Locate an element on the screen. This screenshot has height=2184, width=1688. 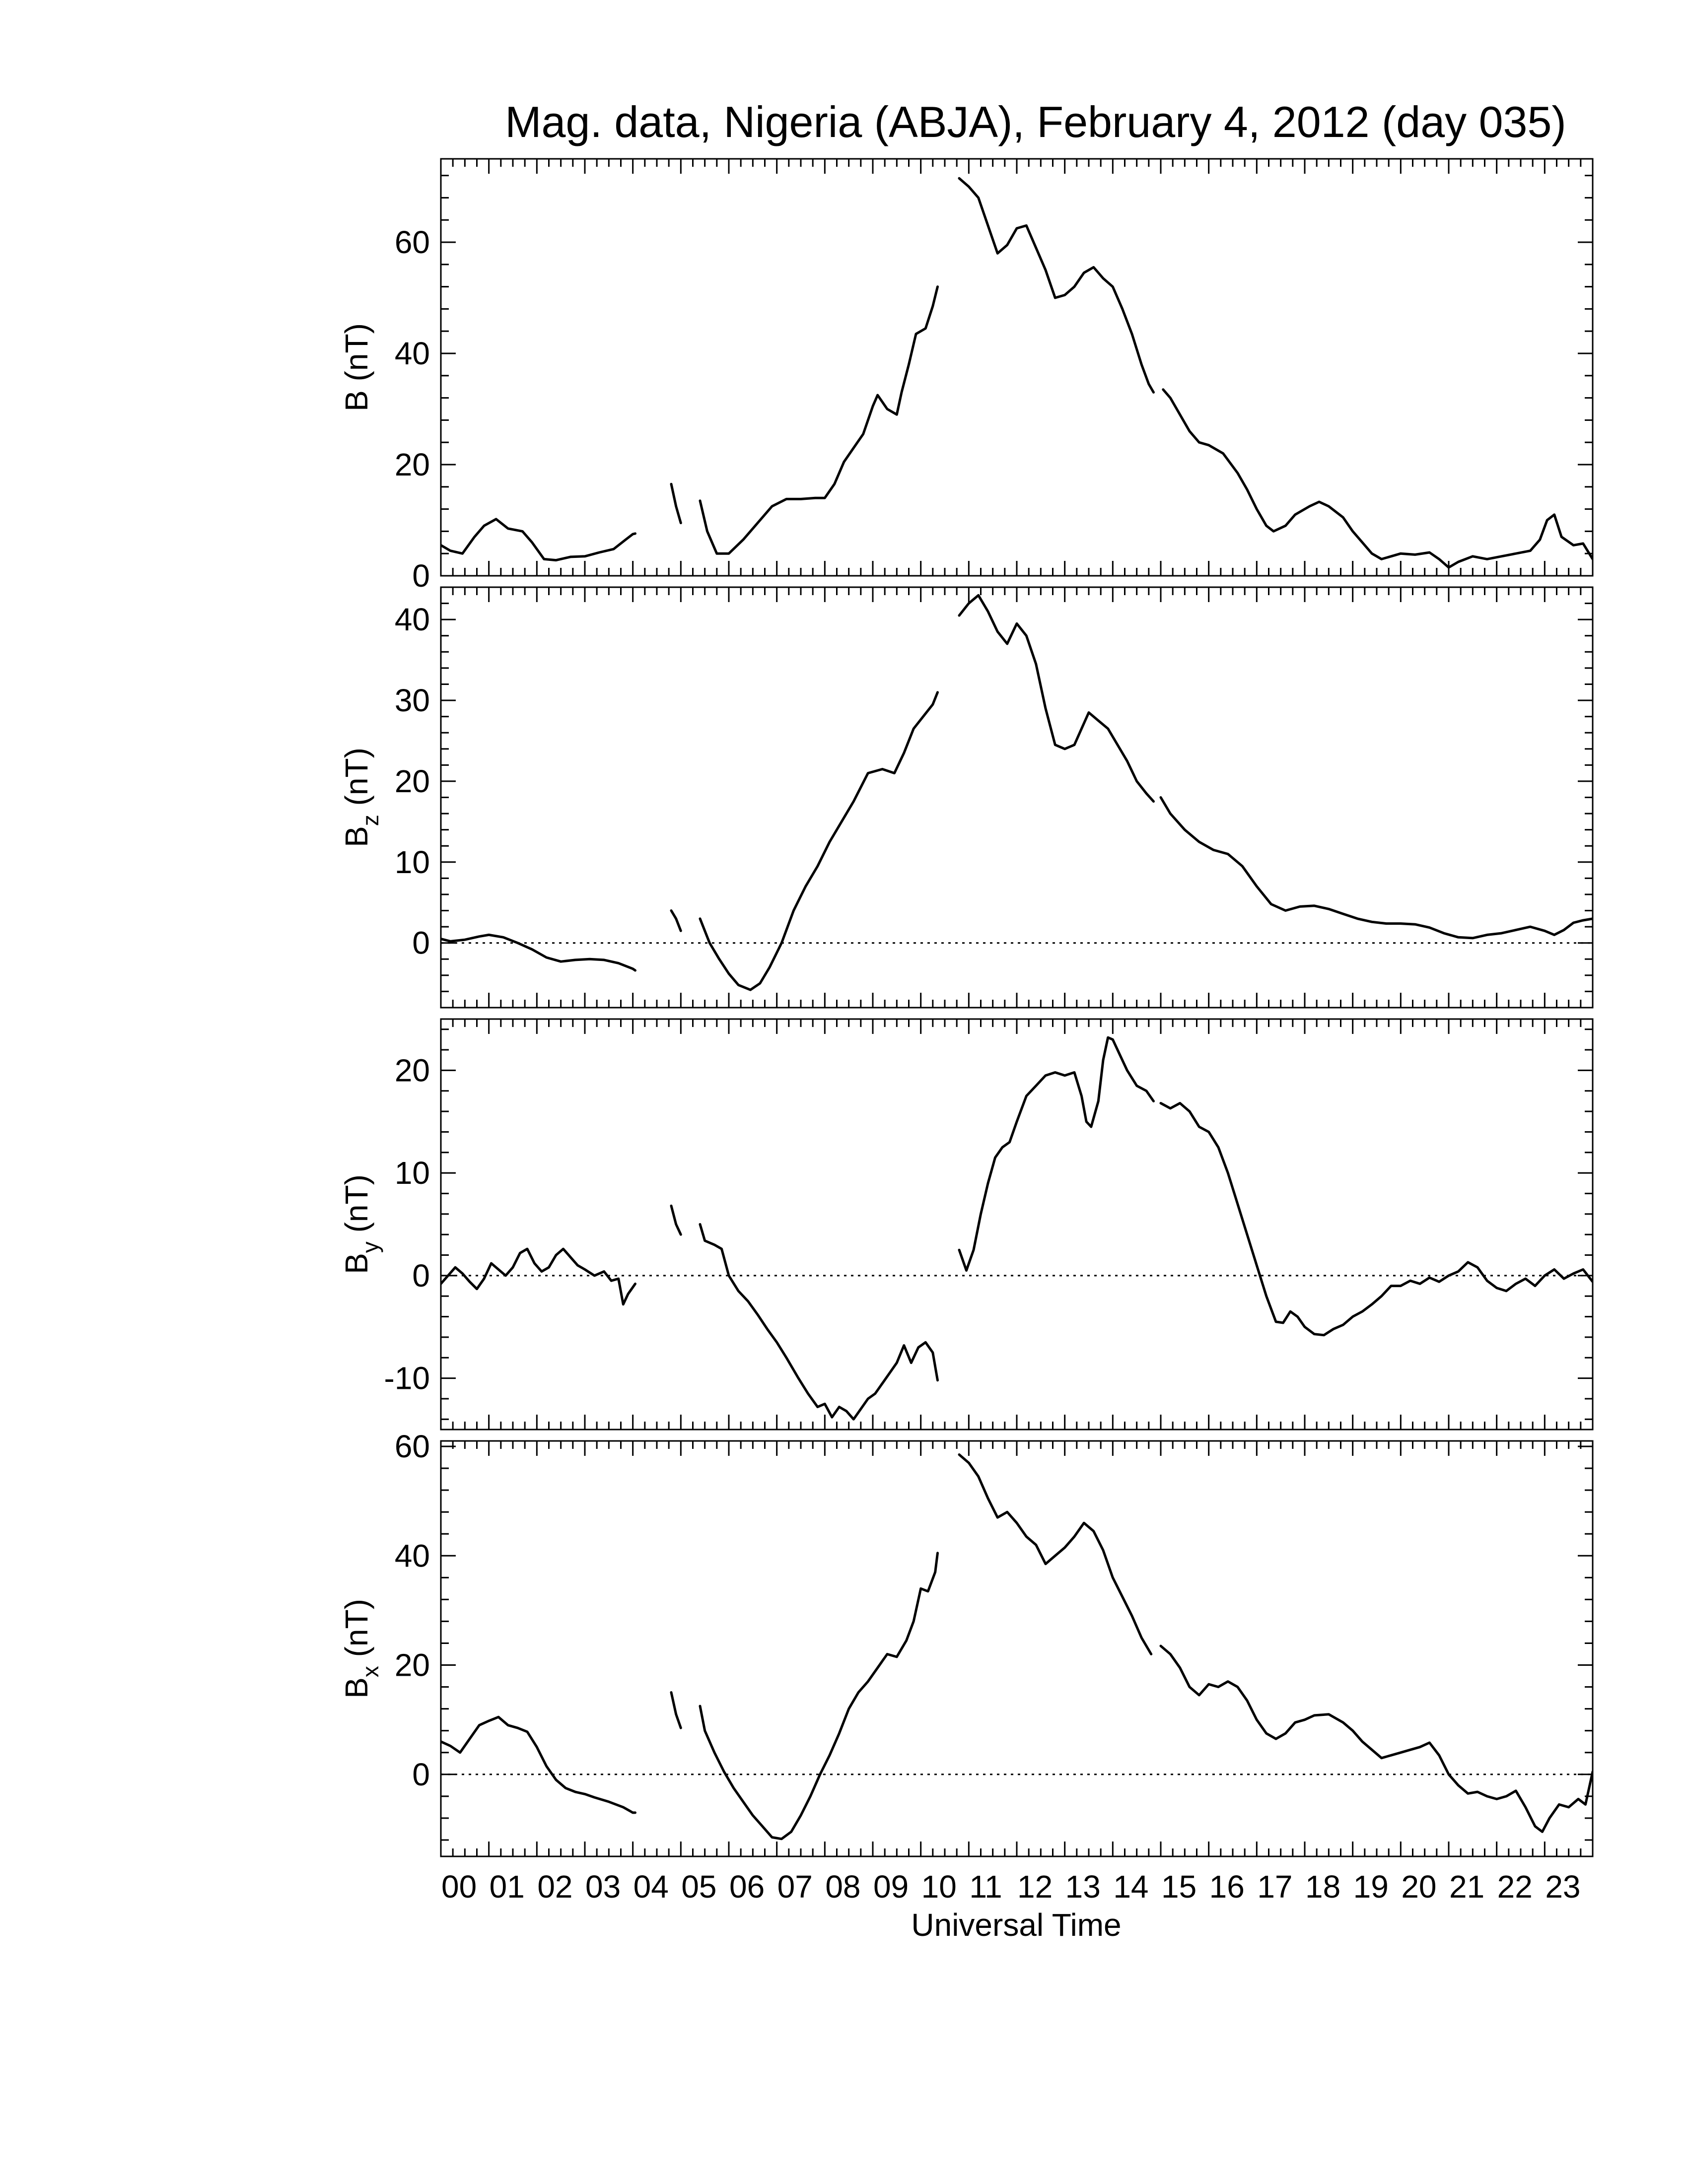
panel-frame-B is located at coordinates (1017, 367).